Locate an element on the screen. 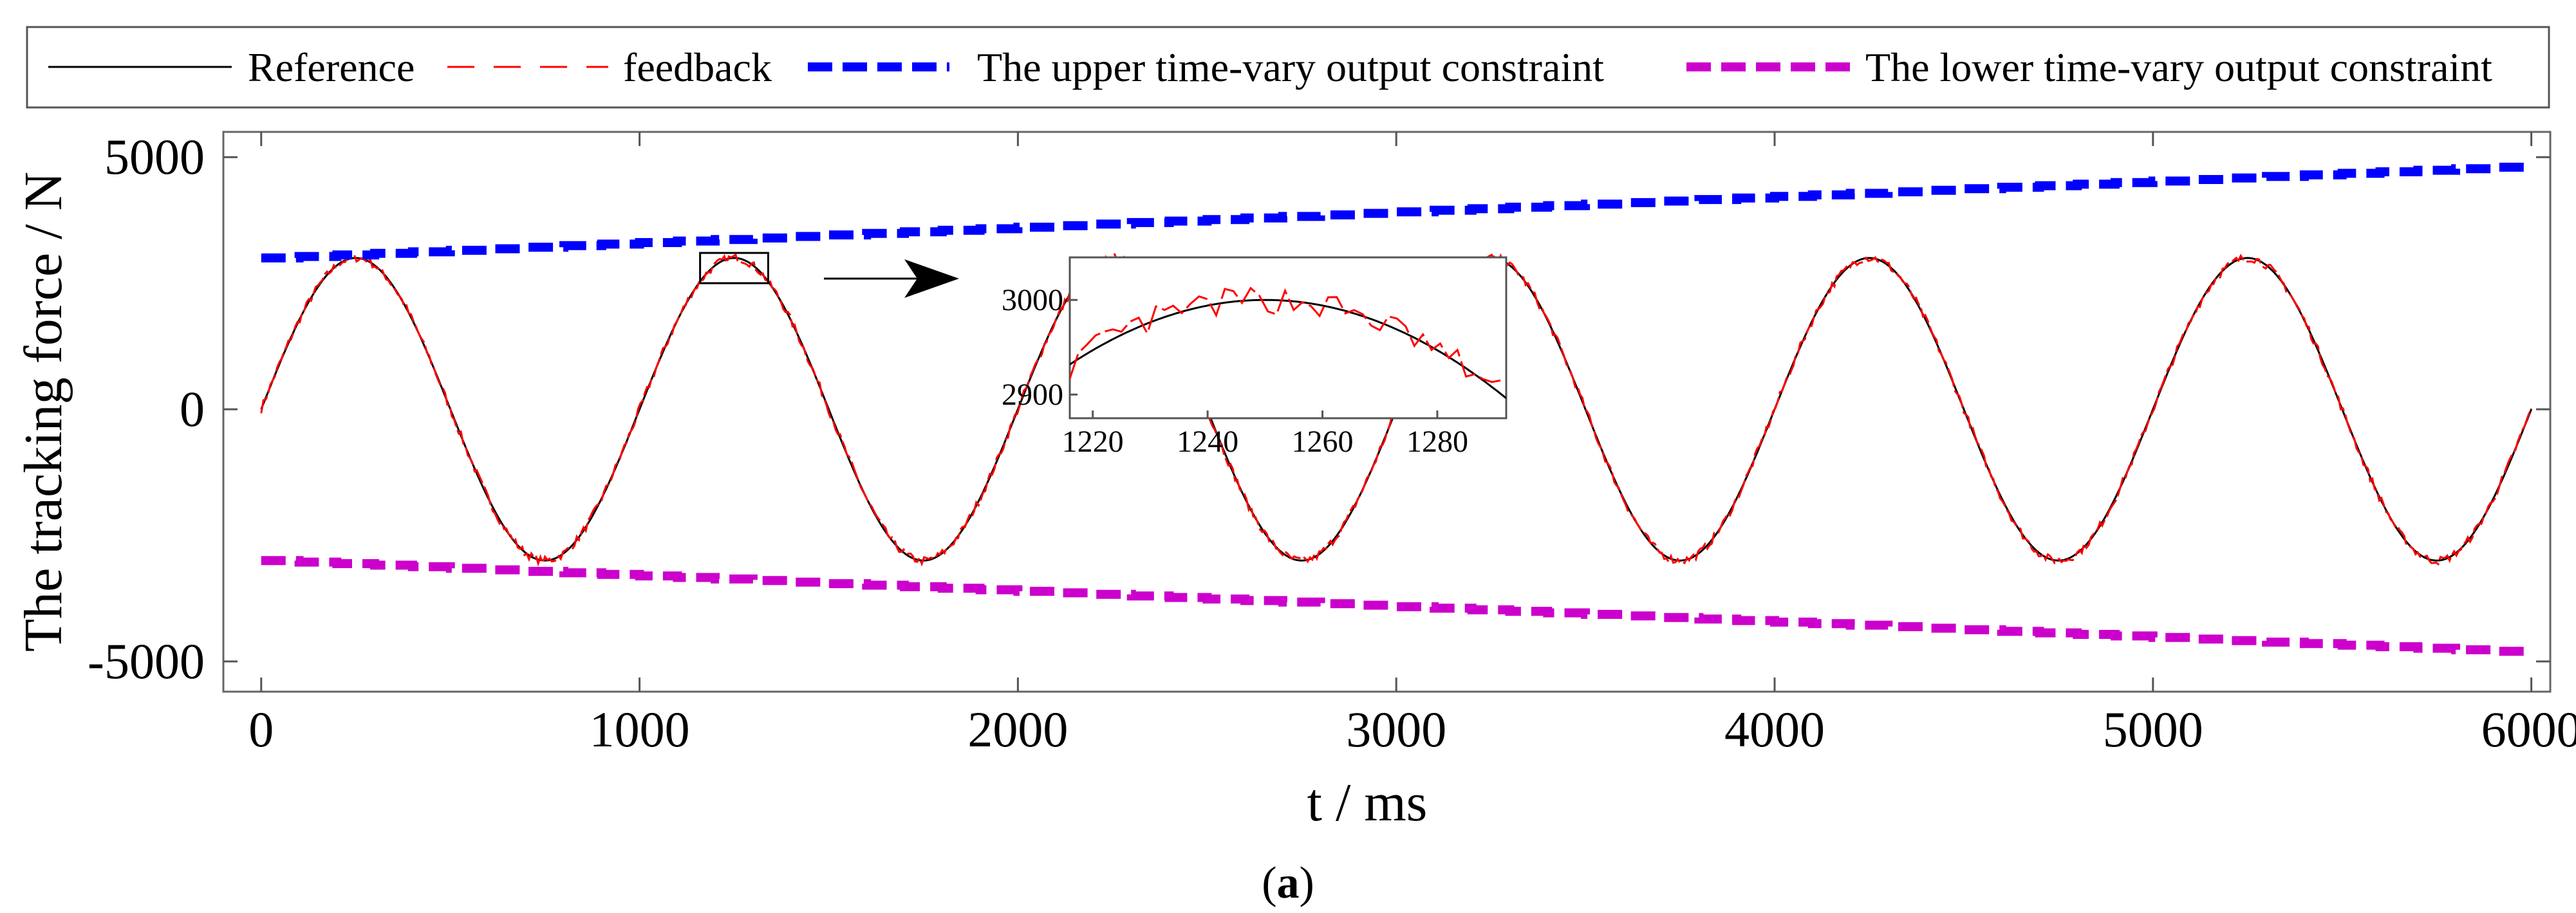  inset-axis-ticks: 1220 1240 1260 1280 2900 3000 is located at coordinates (1235, 371).